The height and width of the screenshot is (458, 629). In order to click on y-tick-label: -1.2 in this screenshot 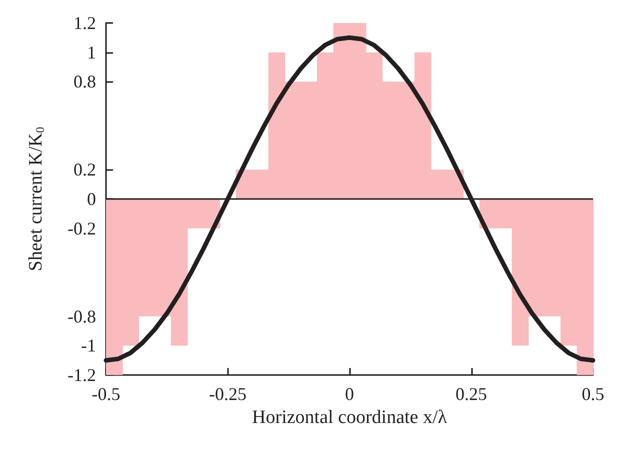, I will do `click(82, 375)`.